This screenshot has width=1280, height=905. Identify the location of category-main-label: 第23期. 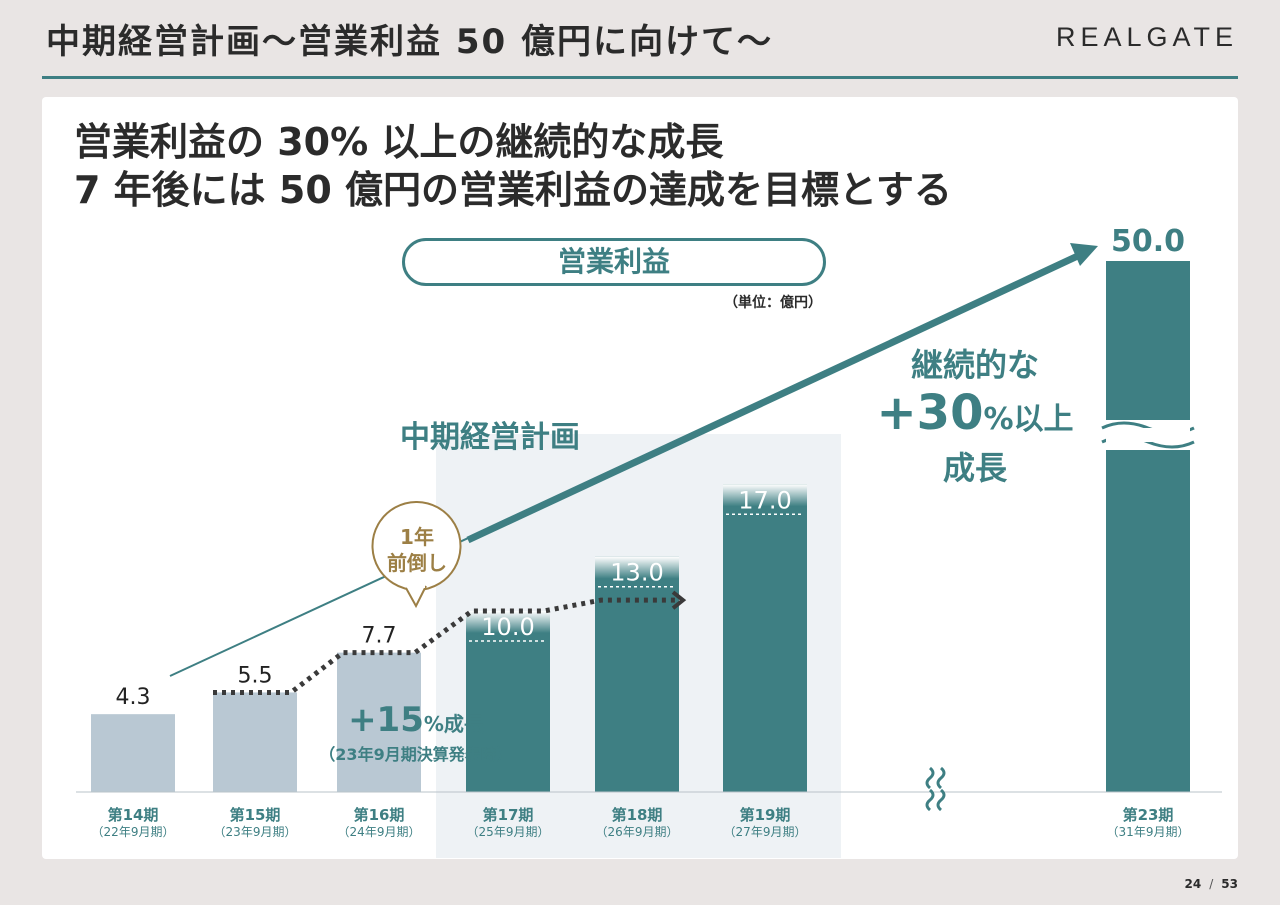
(1148, 815).